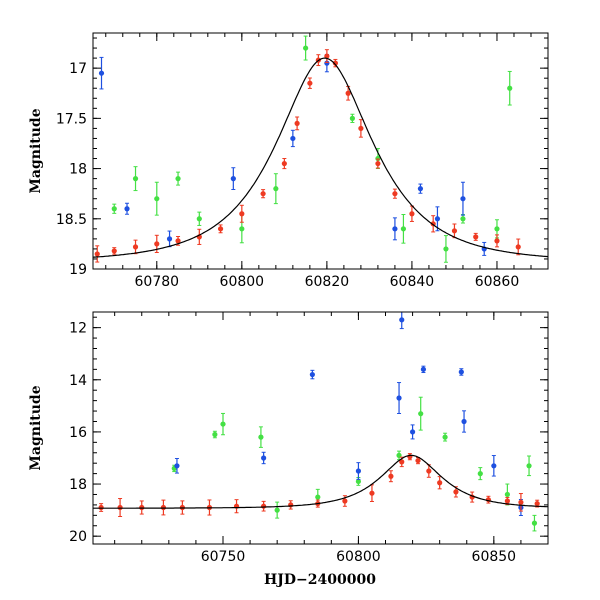 The width and height of the screenshot is (600, 600). I want to click on y-tick-label: 12, so click(78, 329).